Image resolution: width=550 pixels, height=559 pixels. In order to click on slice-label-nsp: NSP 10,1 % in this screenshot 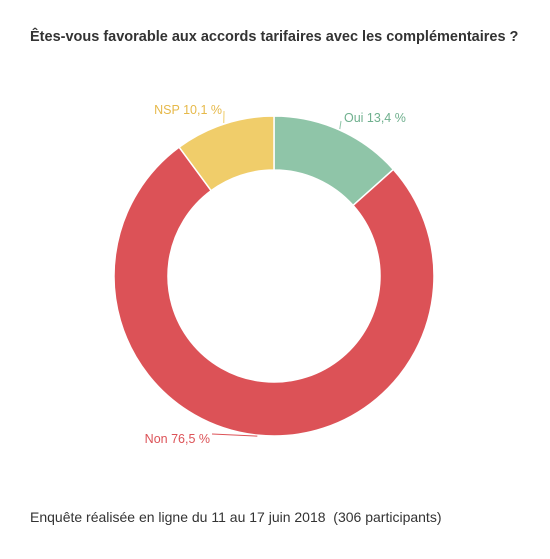, I will do `click(188, 110)`.